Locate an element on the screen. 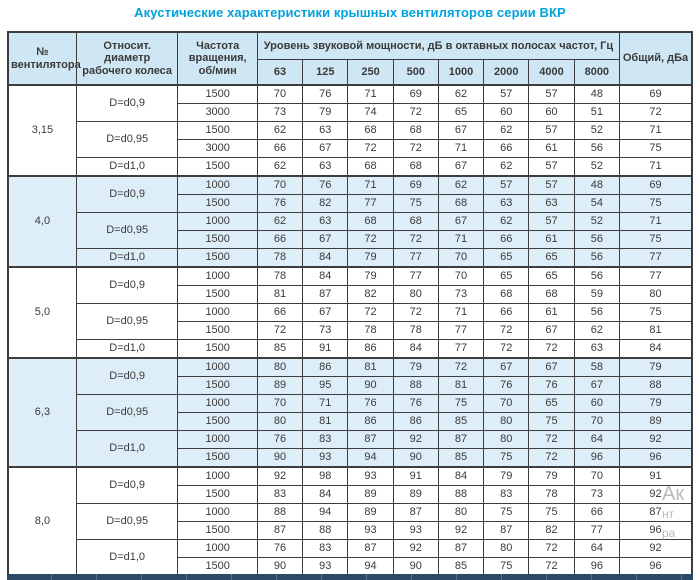 The width and height of the screenshot is (700, 580). level-cell-63hz: 90 is located at coordinates (280, 458).